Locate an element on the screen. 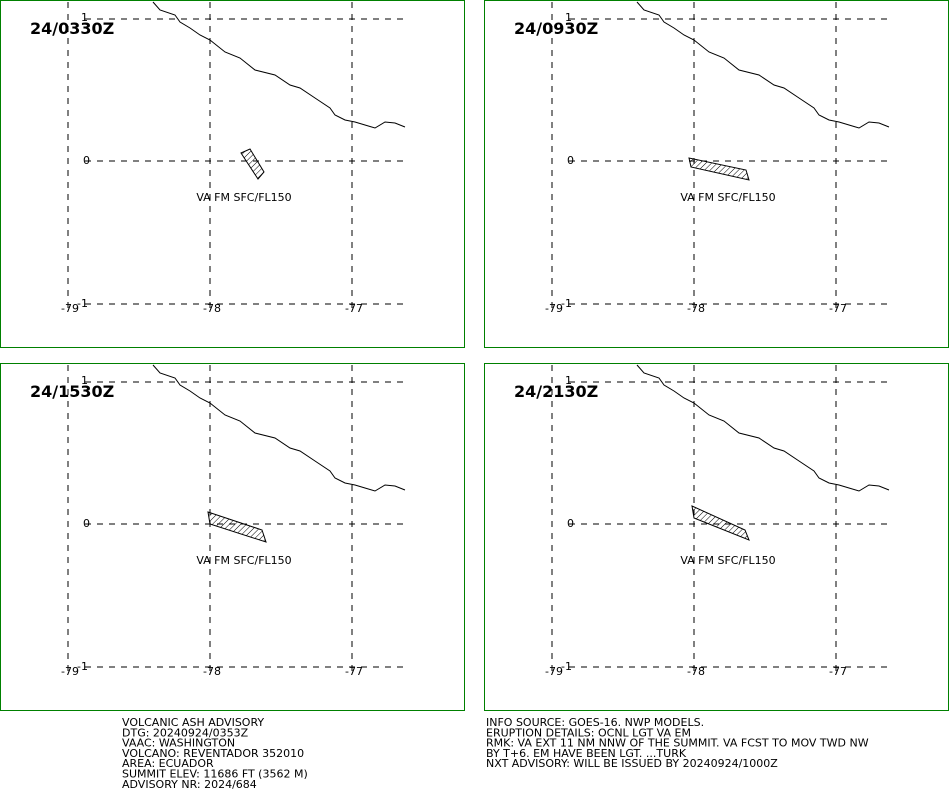  footer-line: AREA: ECUADOR is located at coordinates (168, 763).